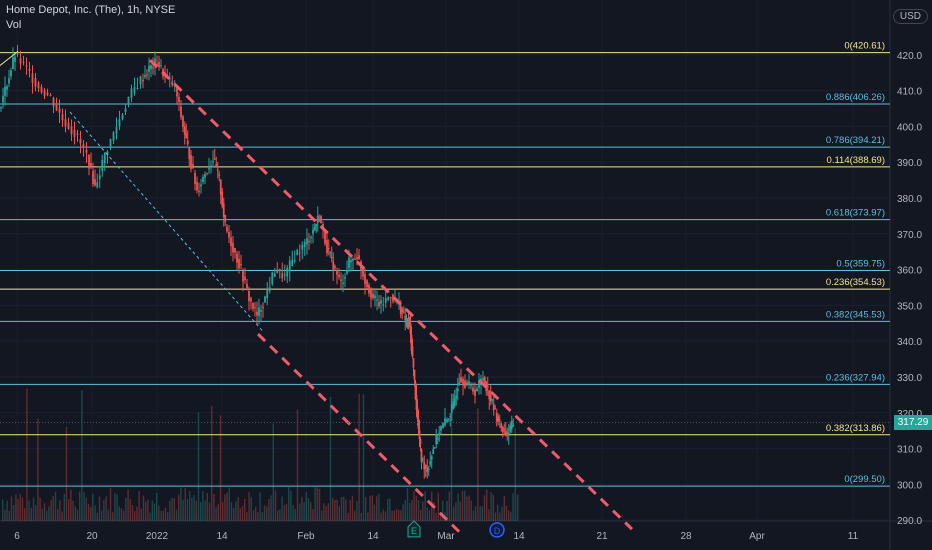 This screenshot has width=932, height=550. Describe the element at coordinates (446, 536) in the screenshot. I see `time-tick-label: Mar` at that location.